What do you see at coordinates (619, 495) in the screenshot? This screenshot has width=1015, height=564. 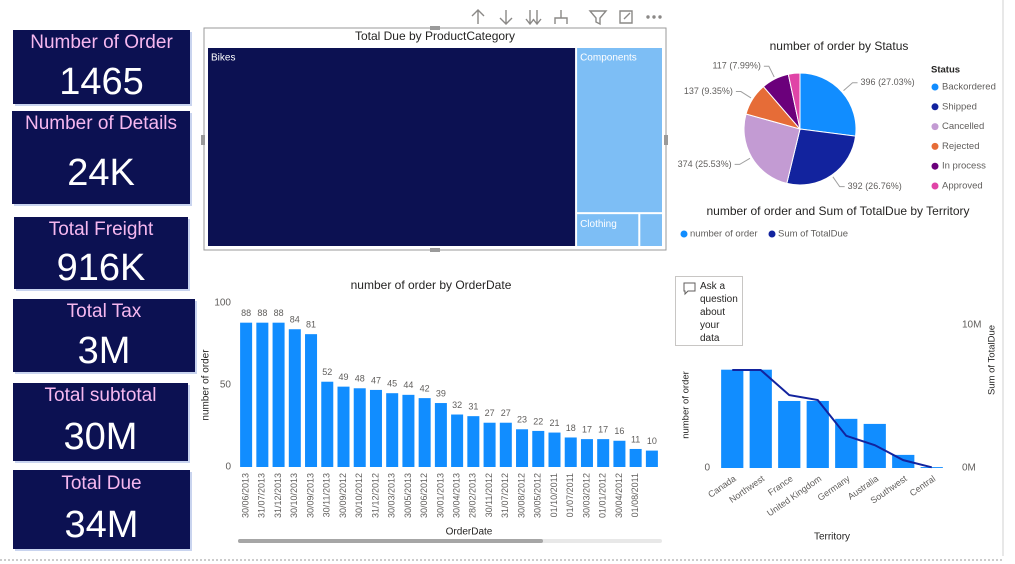 I see `x-tick-label: 30/04/2012` at bounding box center [619, 495].